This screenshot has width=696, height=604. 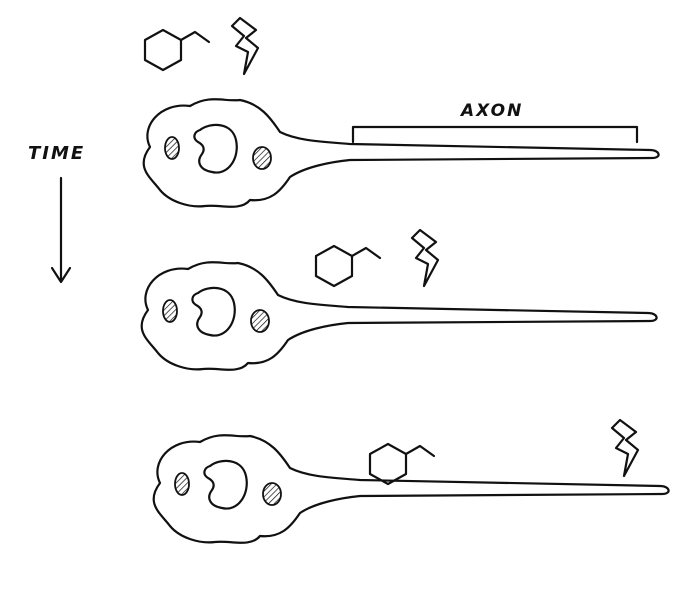 I want to click on down-arrow-icon, so click(x=61, y=230).